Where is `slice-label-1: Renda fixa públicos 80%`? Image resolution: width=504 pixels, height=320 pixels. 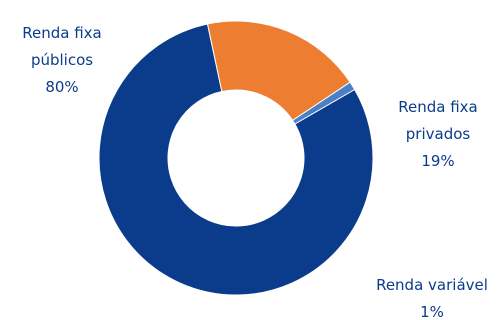
slice-label-1: Renda fixa públicos 80% is located at coordinates (61, 60).